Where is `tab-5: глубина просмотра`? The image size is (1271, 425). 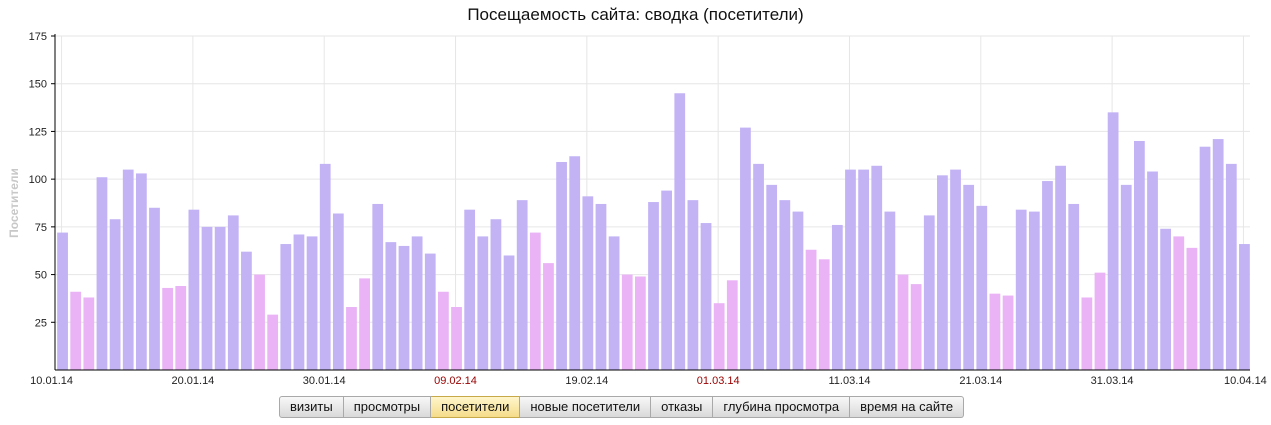 tab-5: глубина просмотра is located at coordinates (782, 407).